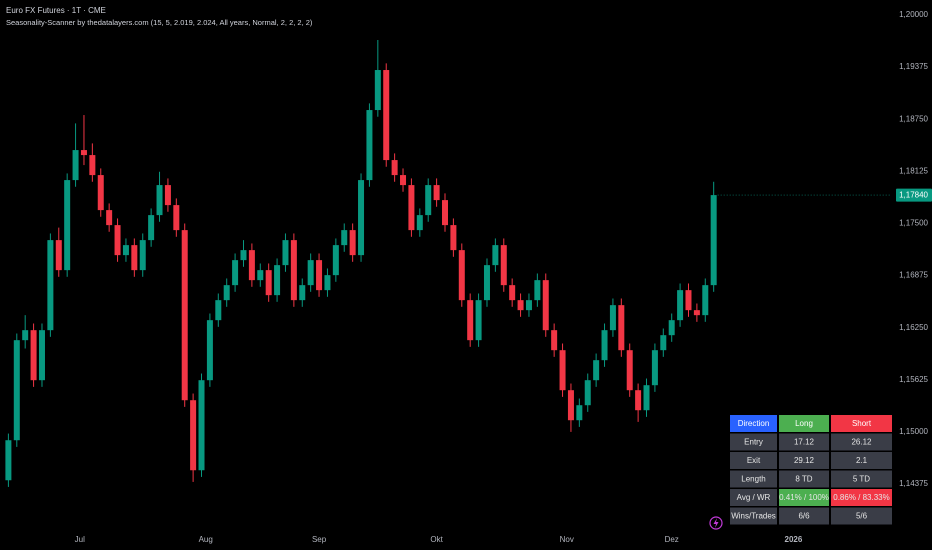 The width and height of the screenshot is (932, 550). Describe the element at coordinates (913, 431) in the screenshot. I see `y-tick-label: 1,15000` at that location.